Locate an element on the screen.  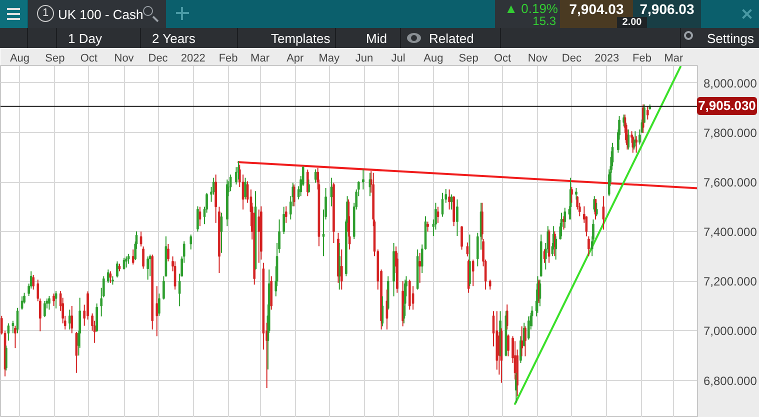
ref-line-label: 7,905.030 is located at coordinates (727, 105).